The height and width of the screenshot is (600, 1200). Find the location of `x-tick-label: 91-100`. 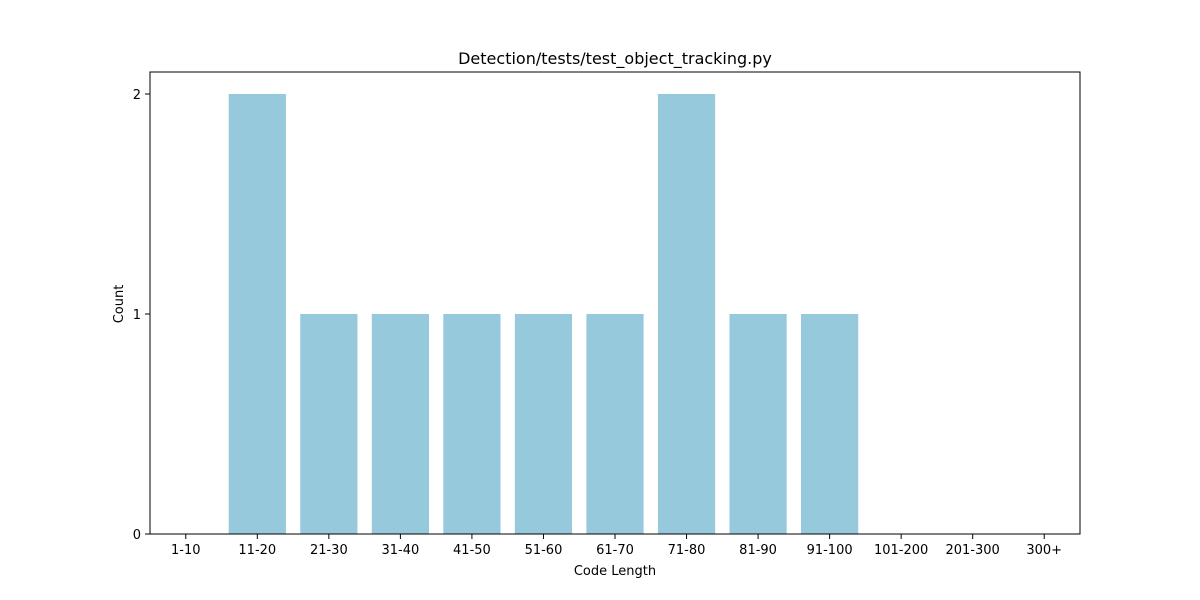

x-tick-label: 91-100 is located at coordinates (830, 550).